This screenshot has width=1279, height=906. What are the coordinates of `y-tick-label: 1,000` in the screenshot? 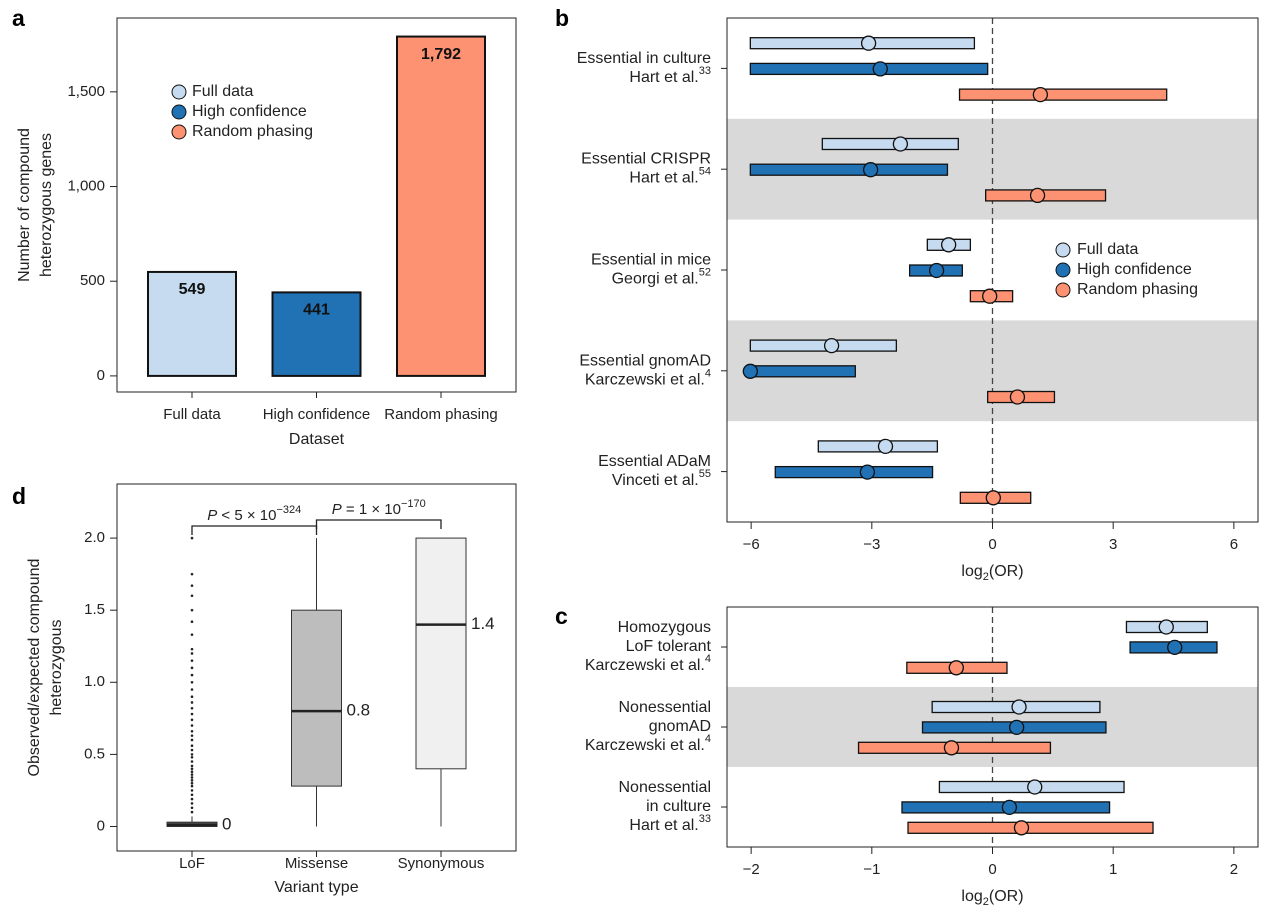 It's located at (86, 186).